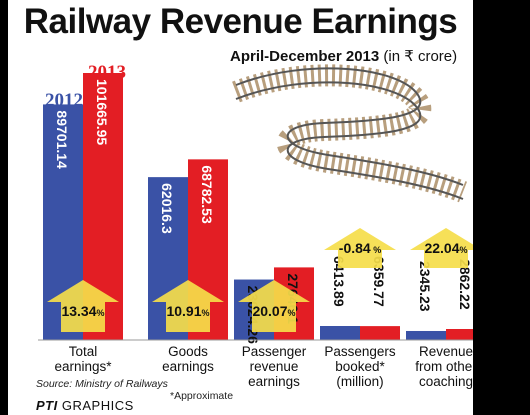  Describe the element at coordinates (202, 396) in the screenshot. I see `approximate-note: *Approximate` at that location.